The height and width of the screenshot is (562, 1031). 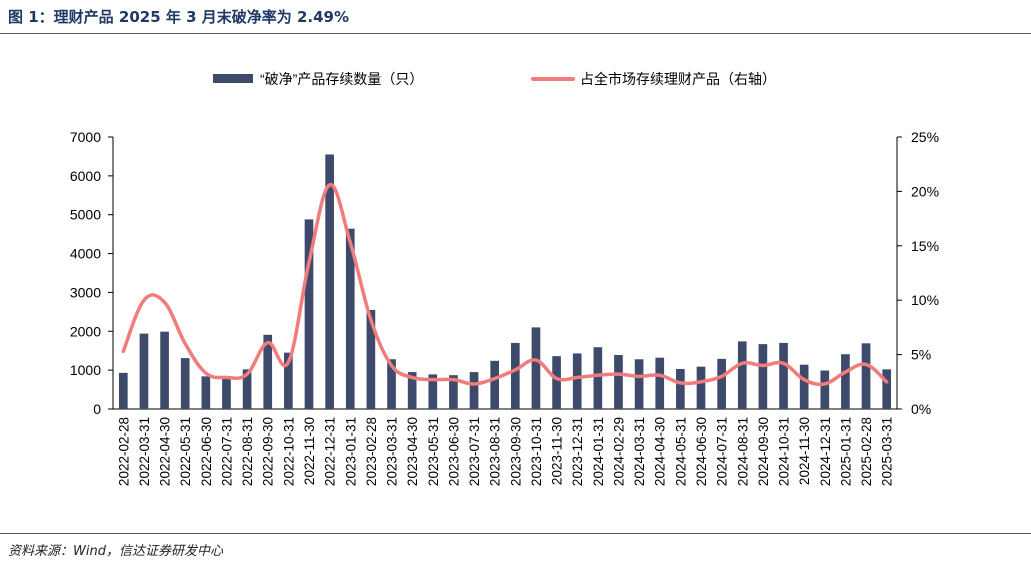 I want to click on x-tick-label: 2022-06-30, so click(x=206, y=451).